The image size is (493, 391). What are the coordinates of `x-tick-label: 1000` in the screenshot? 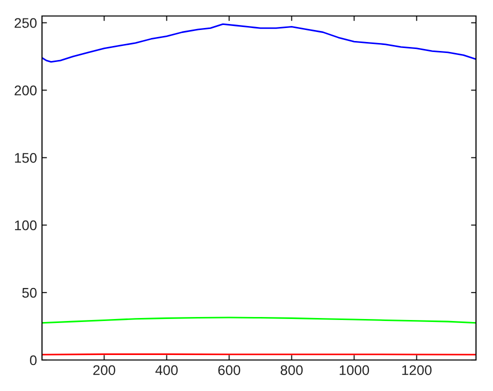 It's located at (355, 370).